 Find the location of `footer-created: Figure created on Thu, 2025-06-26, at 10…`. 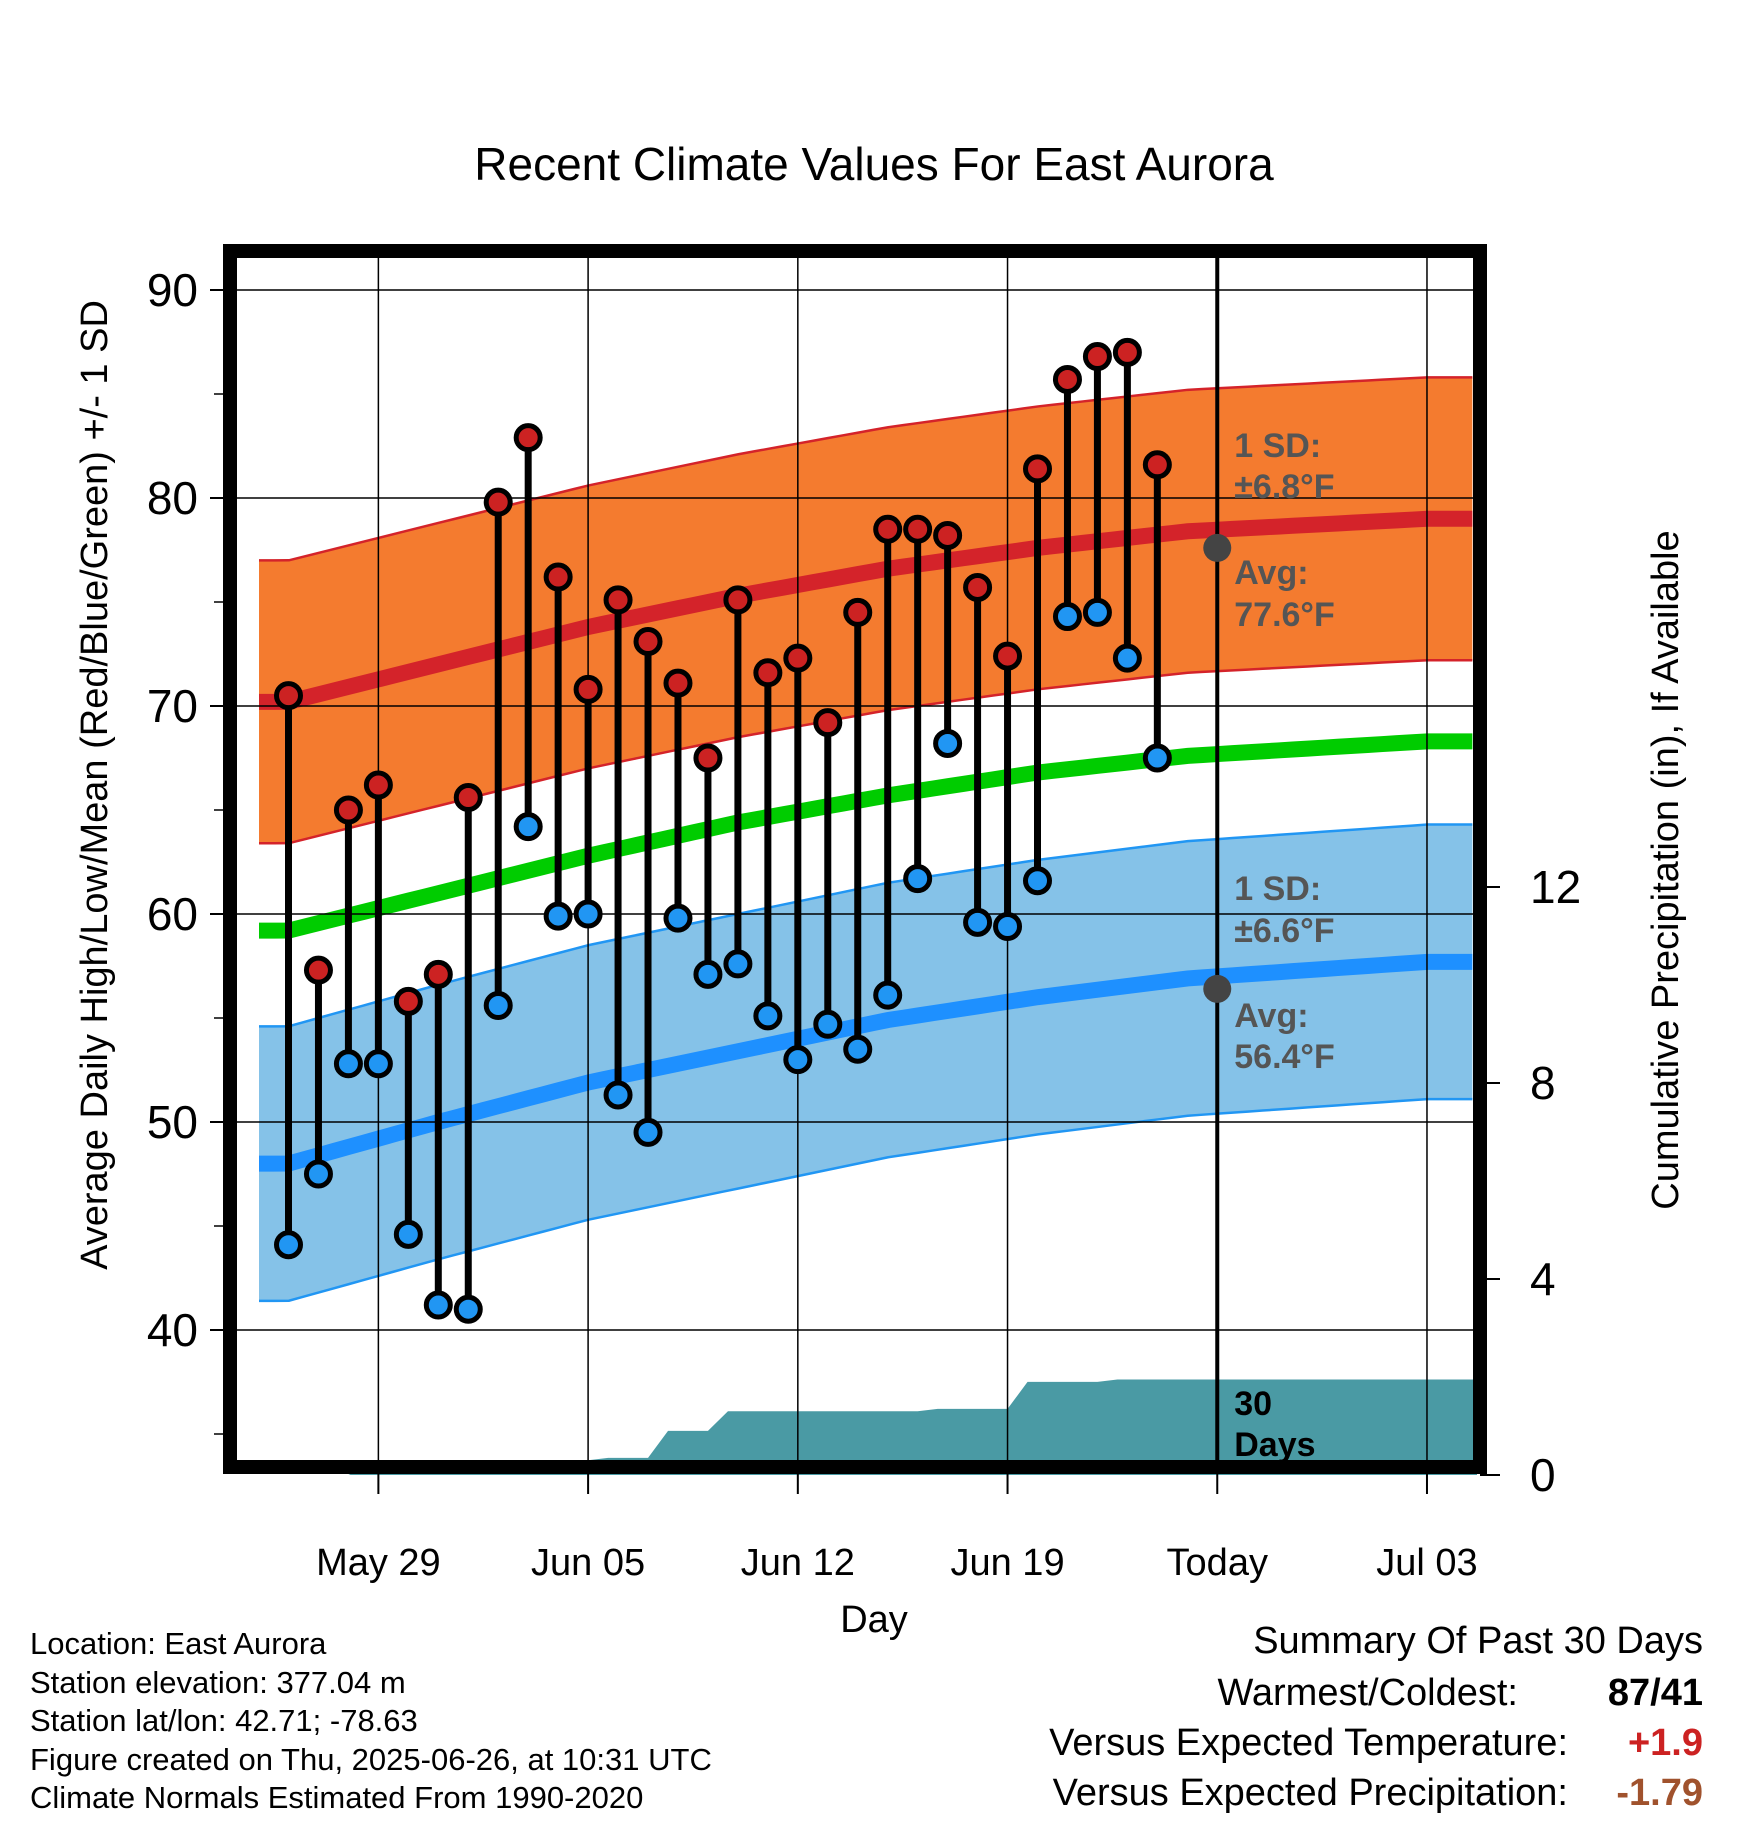

footer-created: Figure created on Thu, 2025-06-26, at 10… is located at coordinates (371, 1759).